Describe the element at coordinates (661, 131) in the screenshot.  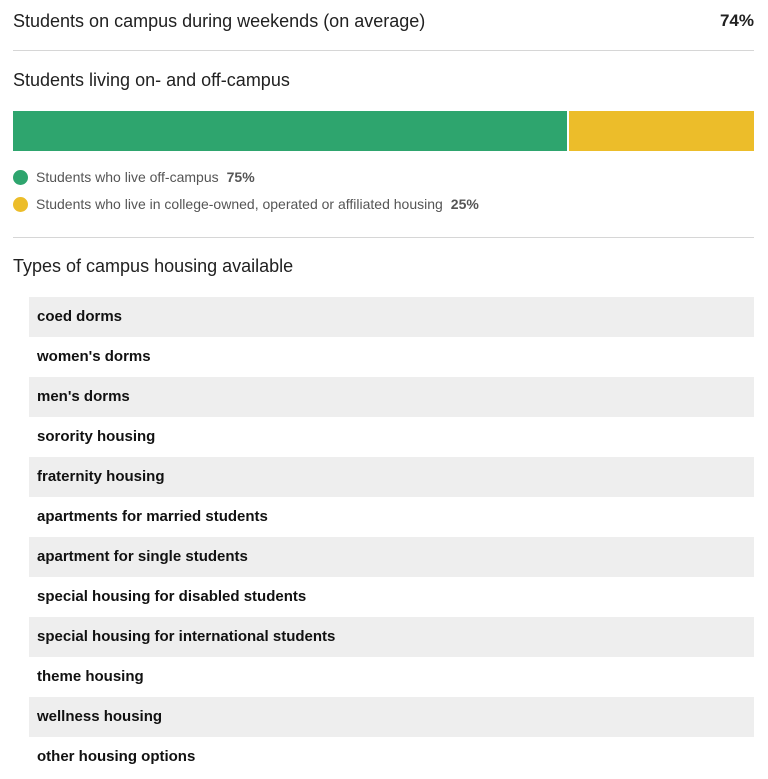
I see `bar-segment-on-campus` at that location.